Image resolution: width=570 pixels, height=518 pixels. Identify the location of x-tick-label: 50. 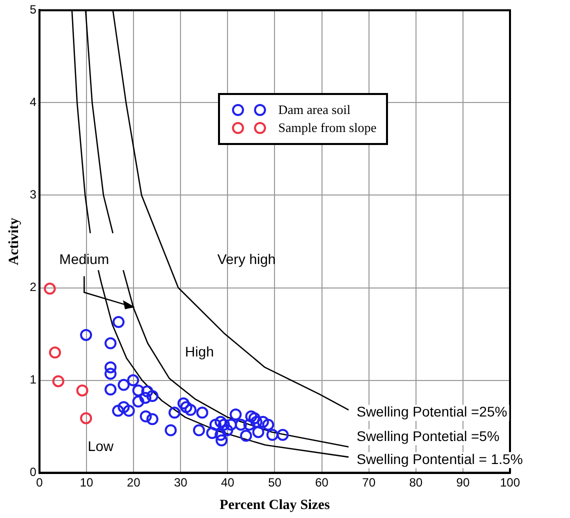
(275, 482).